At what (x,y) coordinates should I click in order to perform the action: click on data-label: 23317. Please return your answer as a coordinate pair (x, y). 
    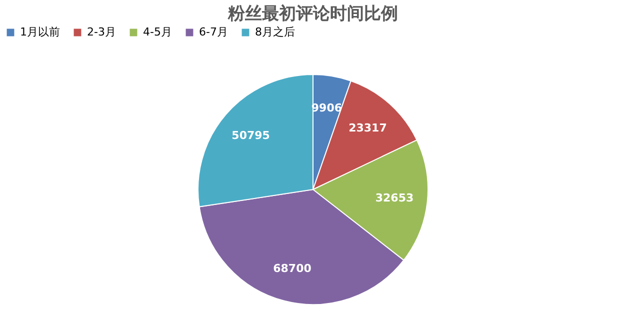
    Looking at the image, I should click on (367, 127).